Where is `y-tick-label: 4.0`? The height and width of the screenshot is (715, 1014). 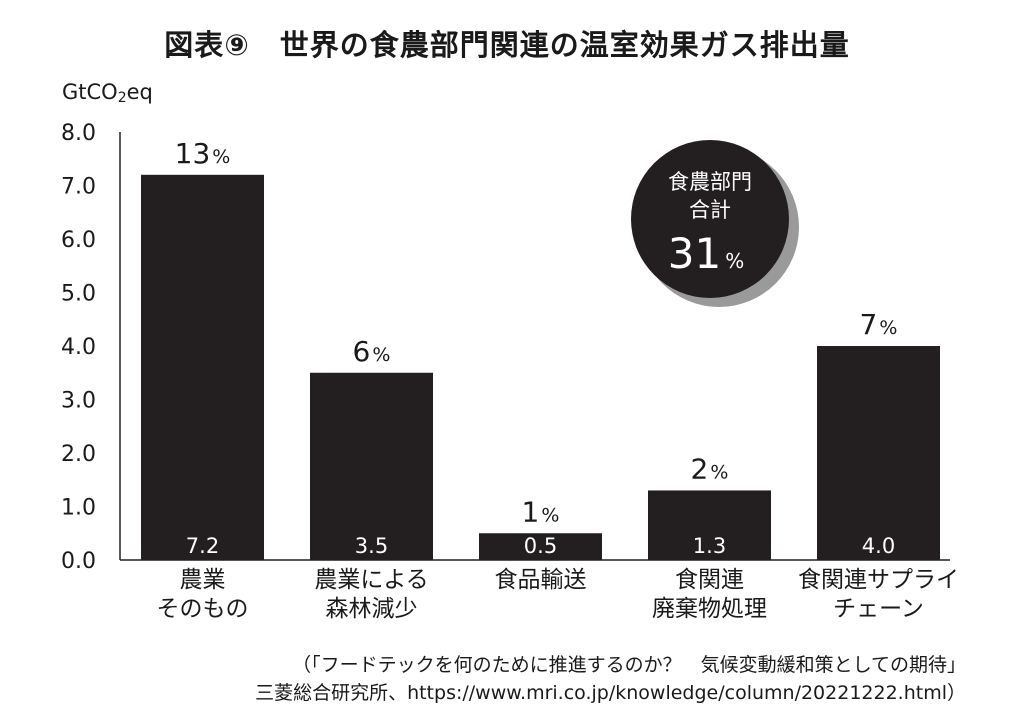 y-tick-label: 4.0 is located at coordinates (78, 347).